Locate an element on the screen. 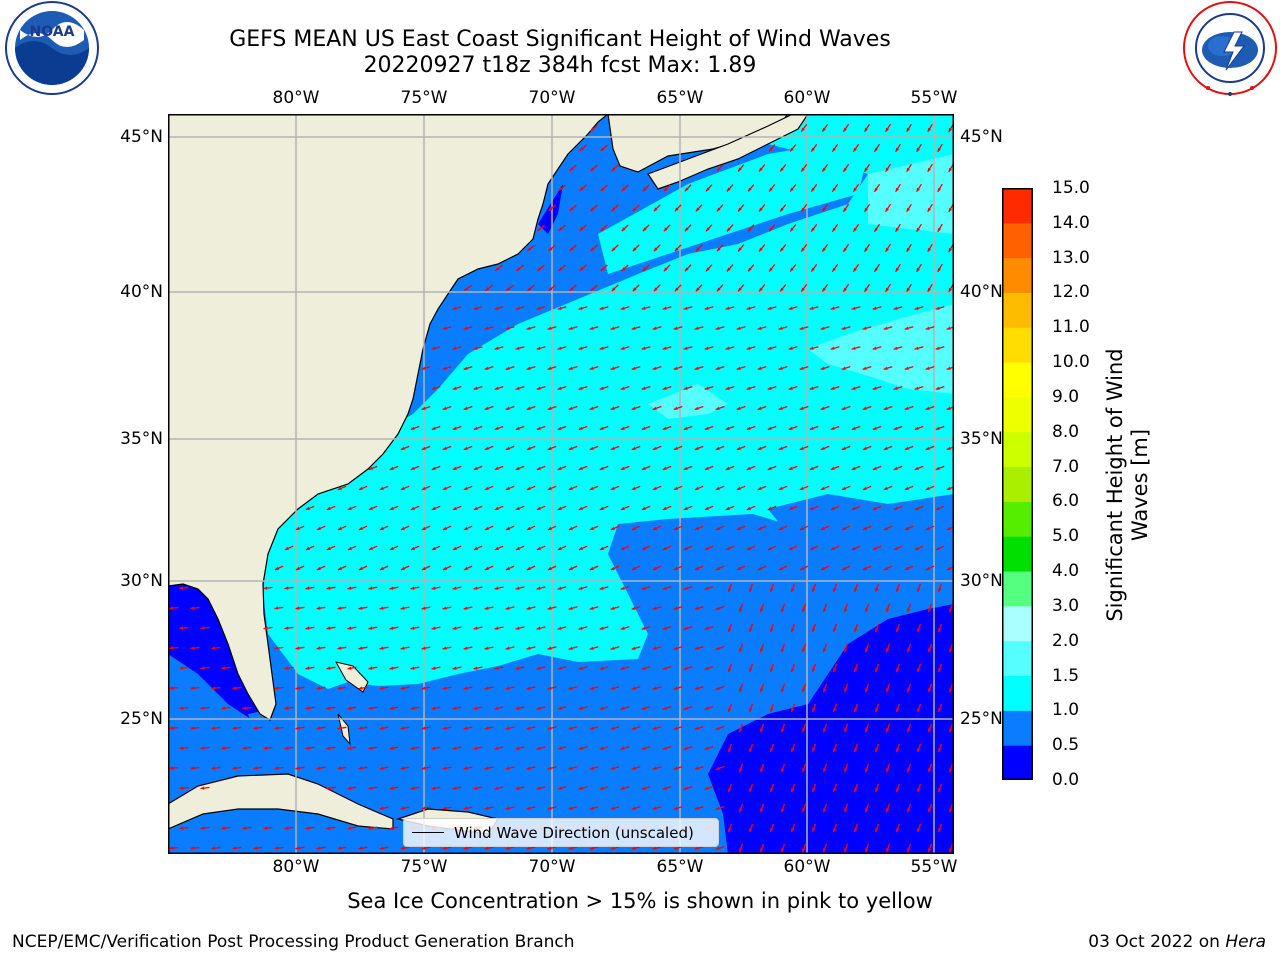 The height and width of the screenshot is (960, 1280). footer-date-text: 03 Oct 2022 on is located at coordinates (1154, 942).